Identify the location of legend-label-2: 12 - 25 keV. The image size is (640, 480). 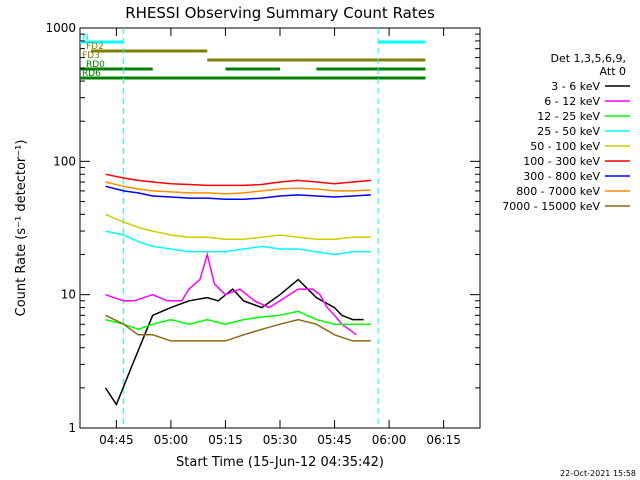
(568, 116).